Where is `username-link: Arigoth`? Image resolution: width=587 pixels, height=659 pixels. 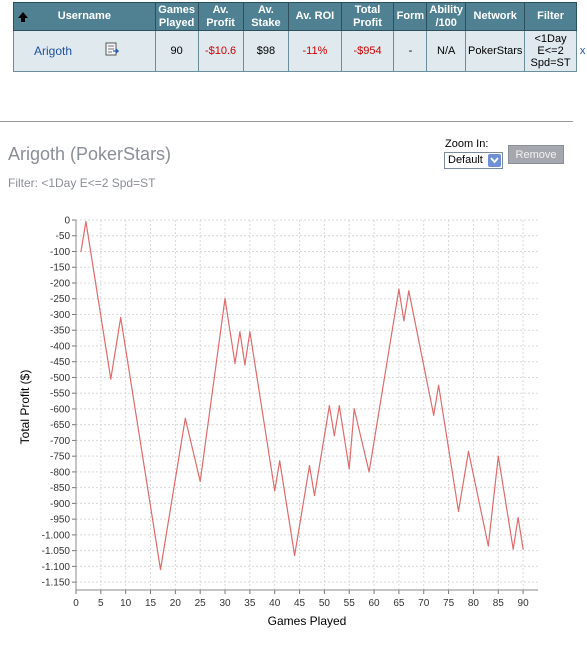
username-link: Arigoth is located at coordinates (53, 50).